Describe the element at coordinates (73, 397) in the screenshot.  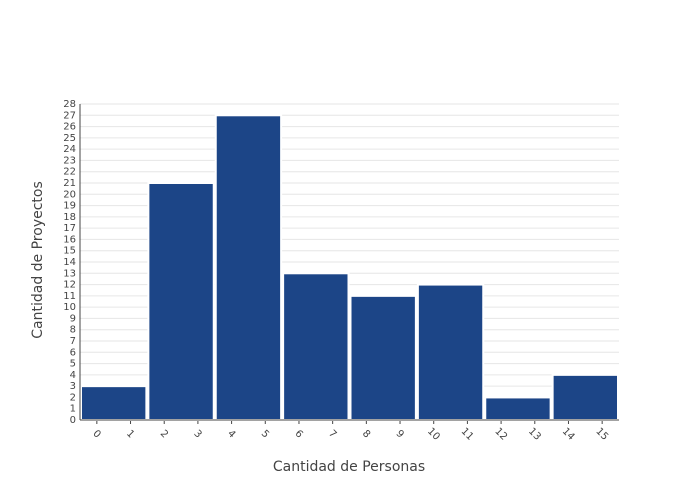
I see `y-tick-label: 2` at that location.